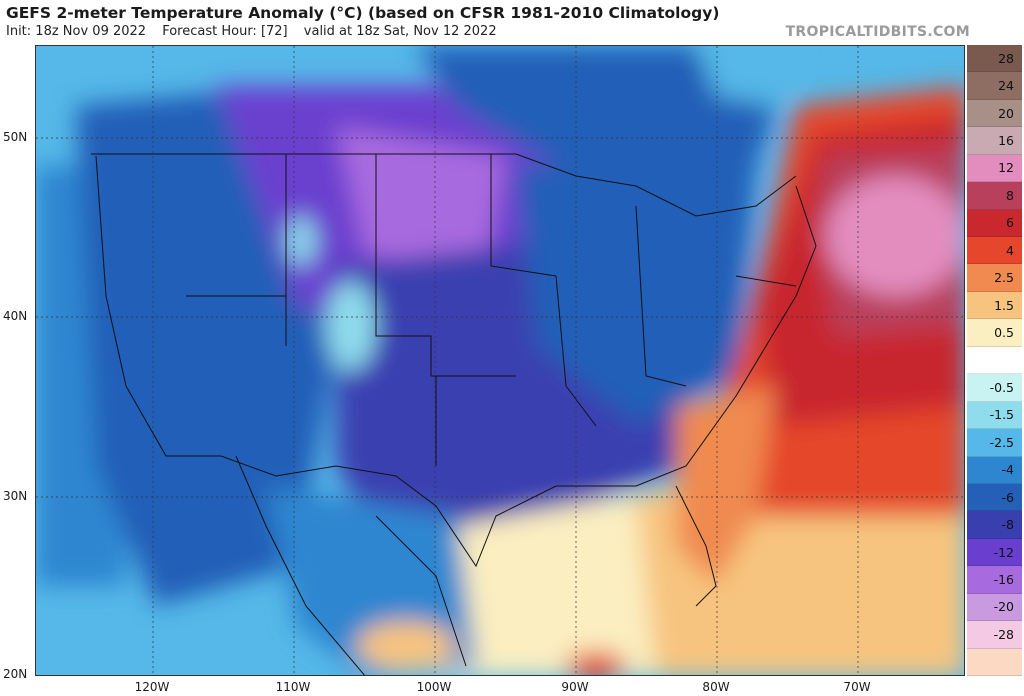  I want to click on colorbar-label: -12, so click(1003, 552).